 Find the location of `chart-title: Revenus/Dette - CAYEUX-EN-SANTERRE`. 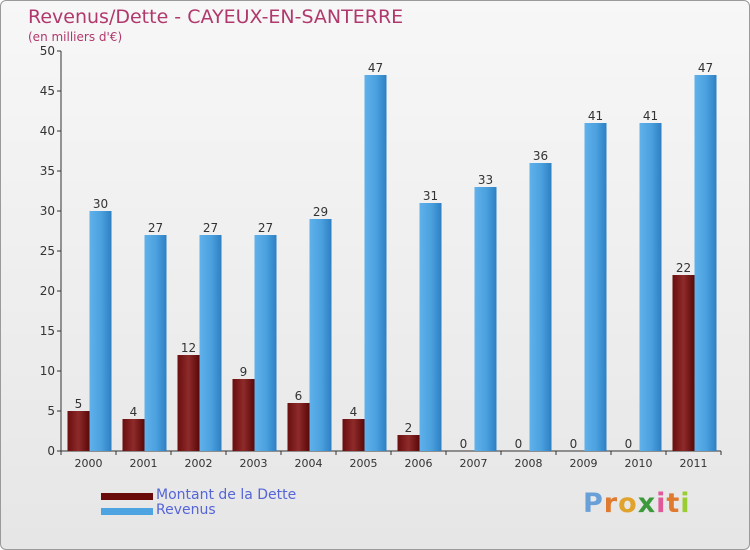

chart-title: Revenus/Dette - CAYEUX-EN-SANTERRE is located at coordinates (216, 17).